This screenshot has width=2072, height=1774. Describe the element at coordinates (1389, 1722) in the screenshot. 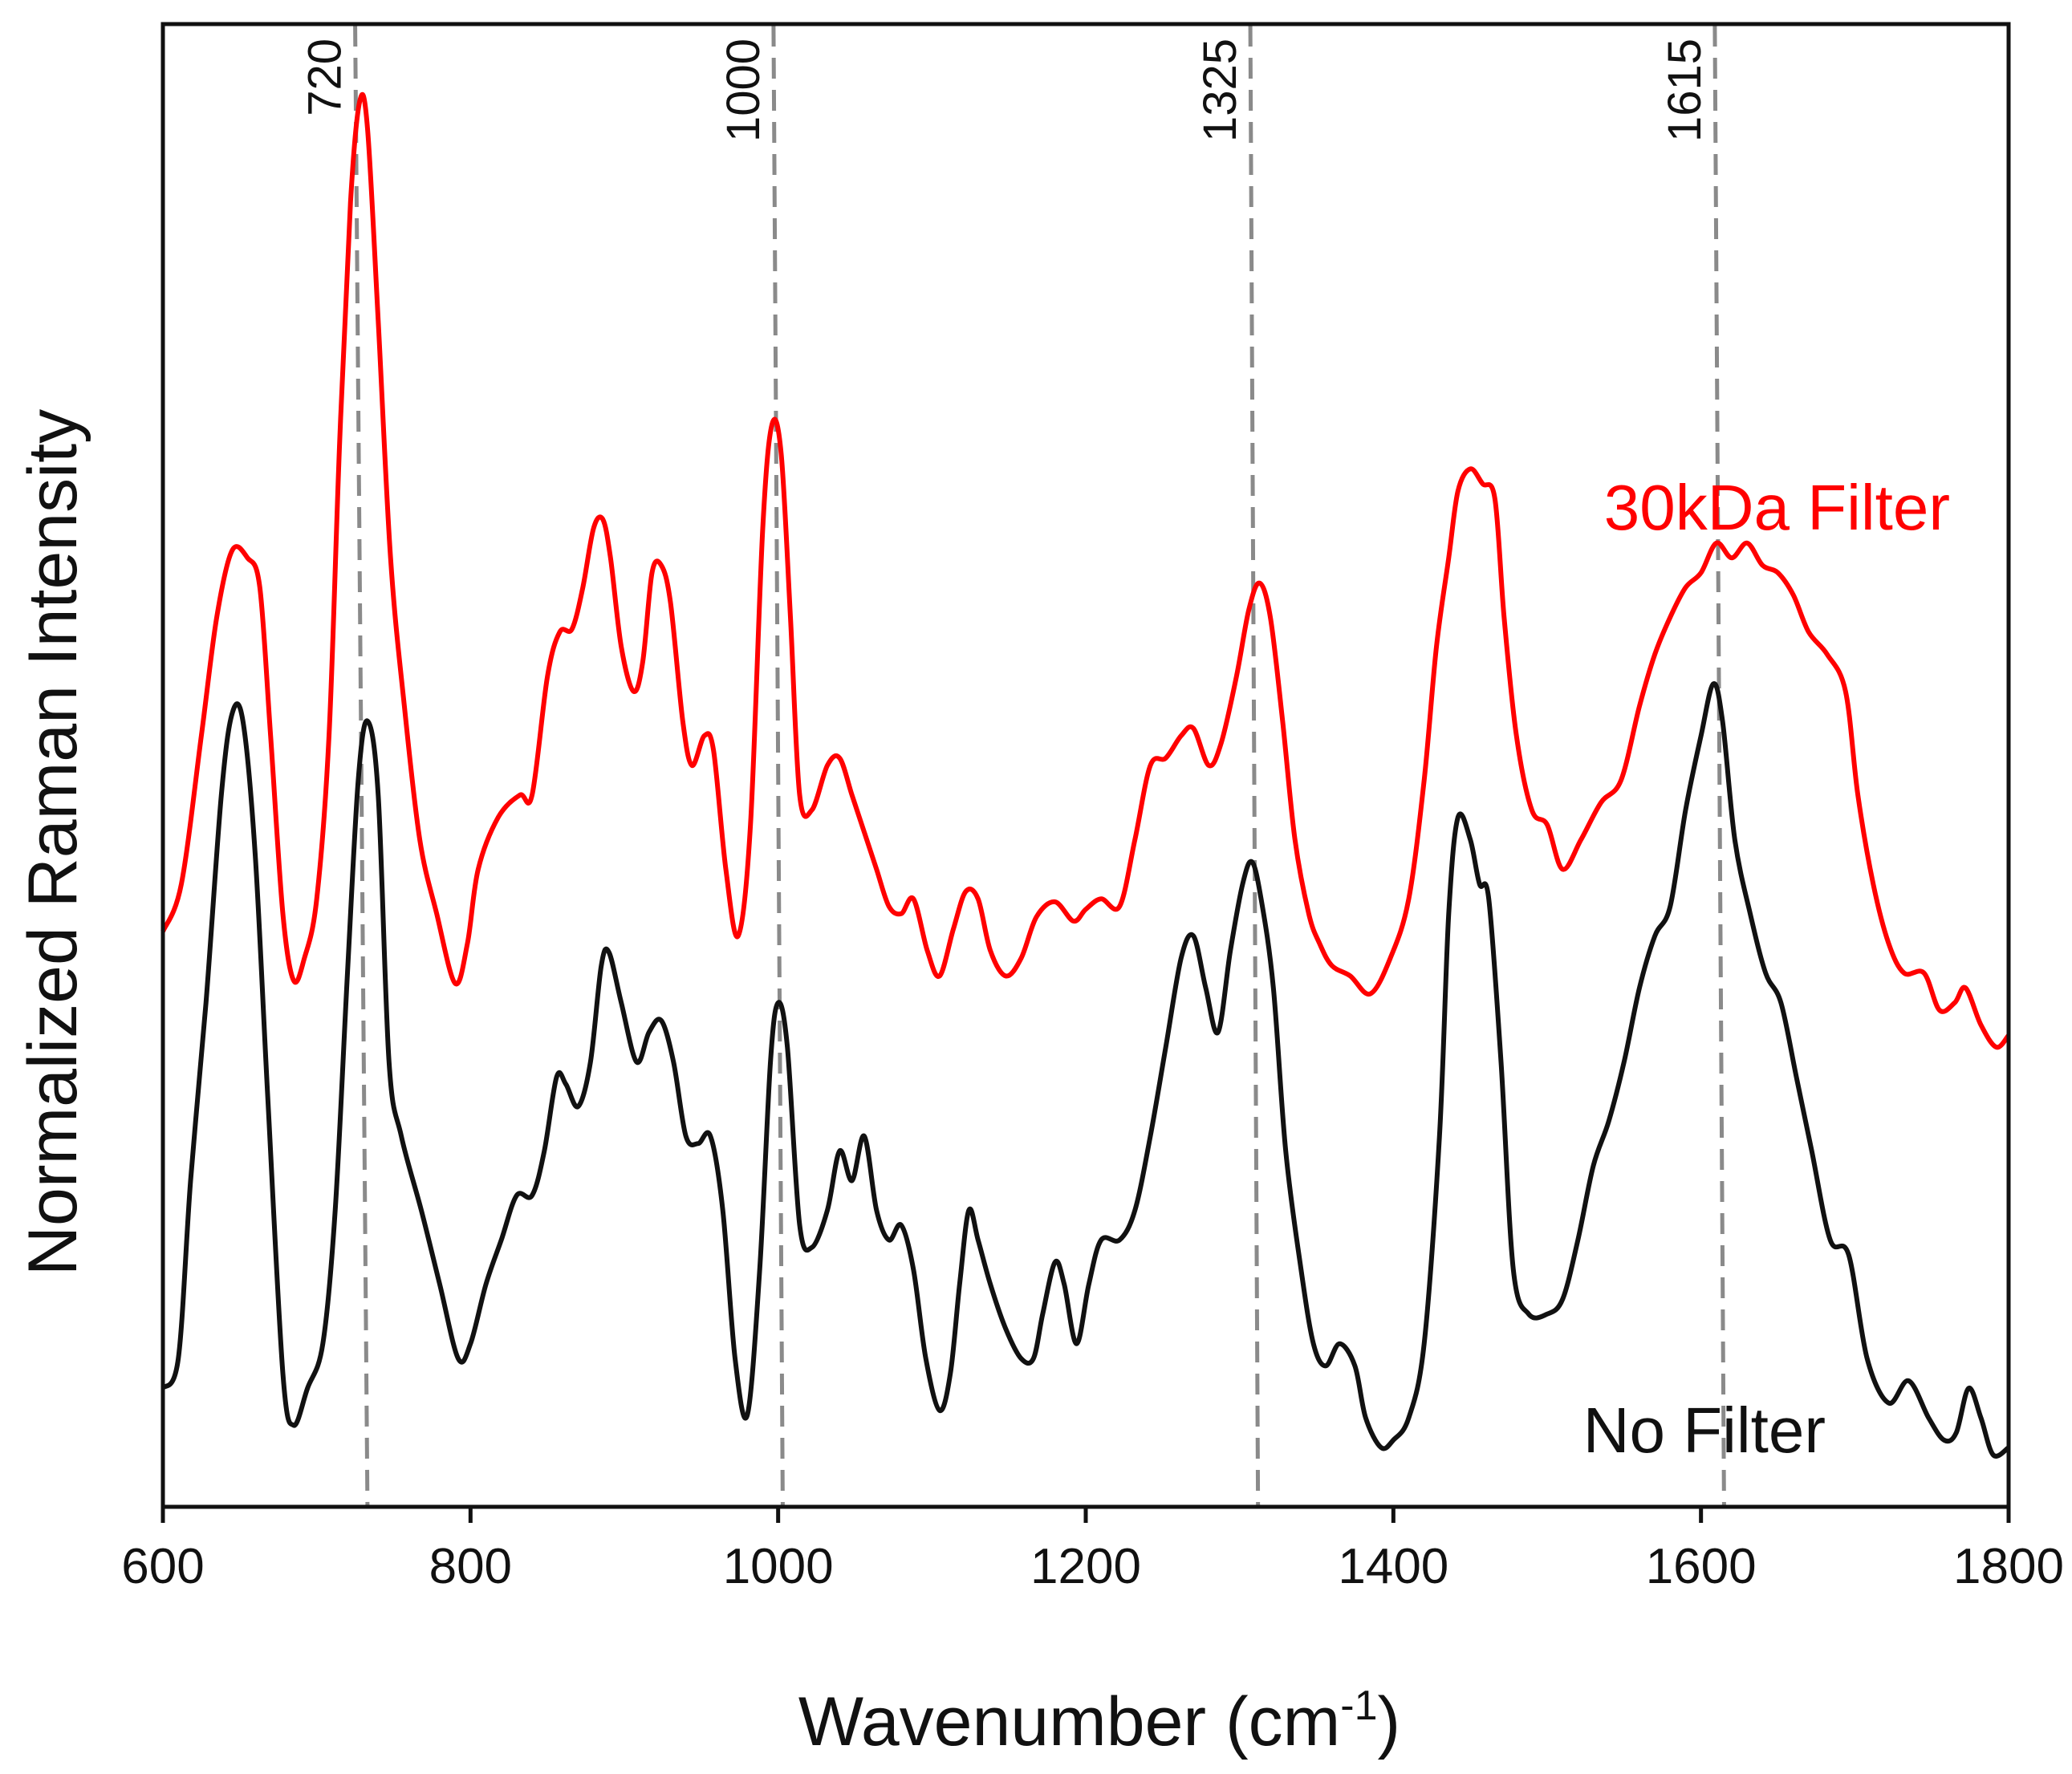

I see `x-axis-title-close: )` at that location.